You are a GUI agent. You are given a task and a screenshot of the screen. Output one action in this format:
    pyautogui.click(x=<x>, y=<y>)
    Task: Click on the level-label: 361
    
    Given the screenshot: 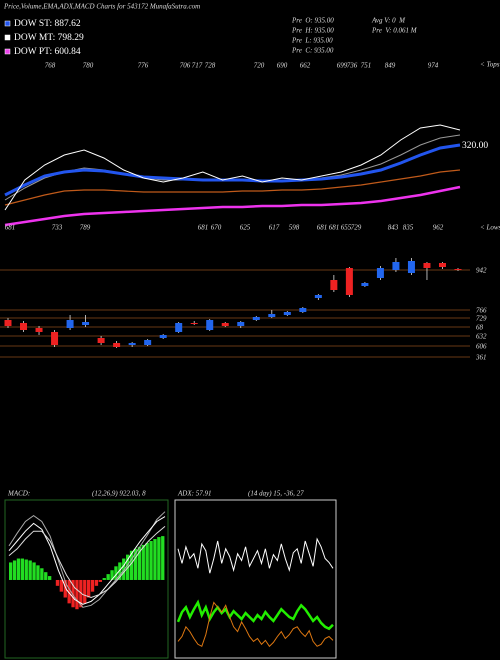 What is the action you would take?
    pyautogui.click(x=481, y=358)
    